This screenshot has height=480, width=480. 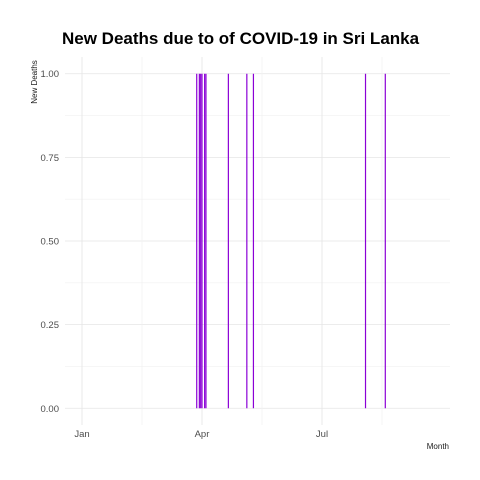 I want to click on y-tick-label: 0.00, so click(x=50, y=409).